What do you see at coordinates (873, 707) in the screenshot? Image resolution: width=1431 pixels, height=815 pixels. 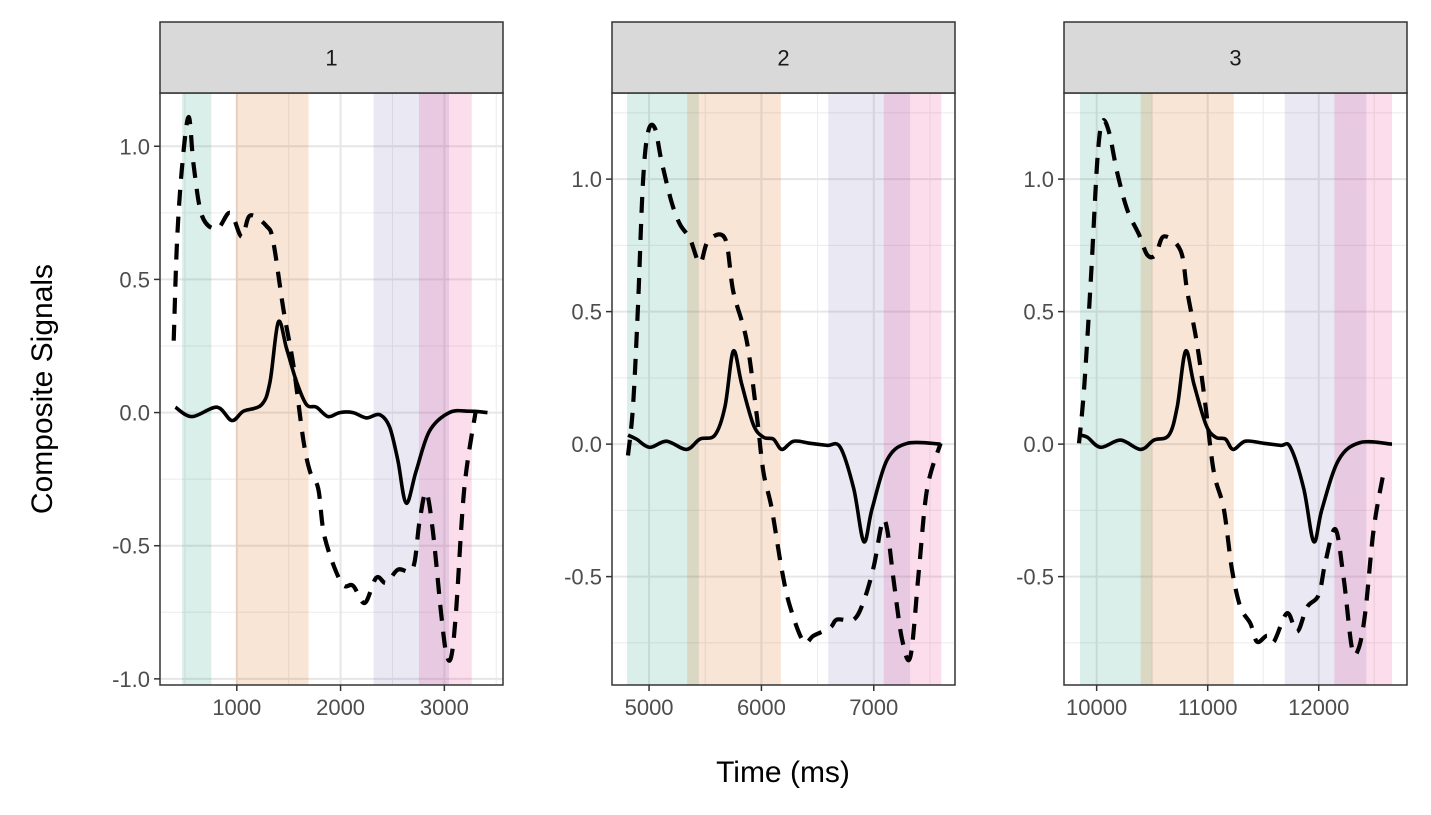 I see `x-tick-label: 7000` at bounding box center [873, 707].